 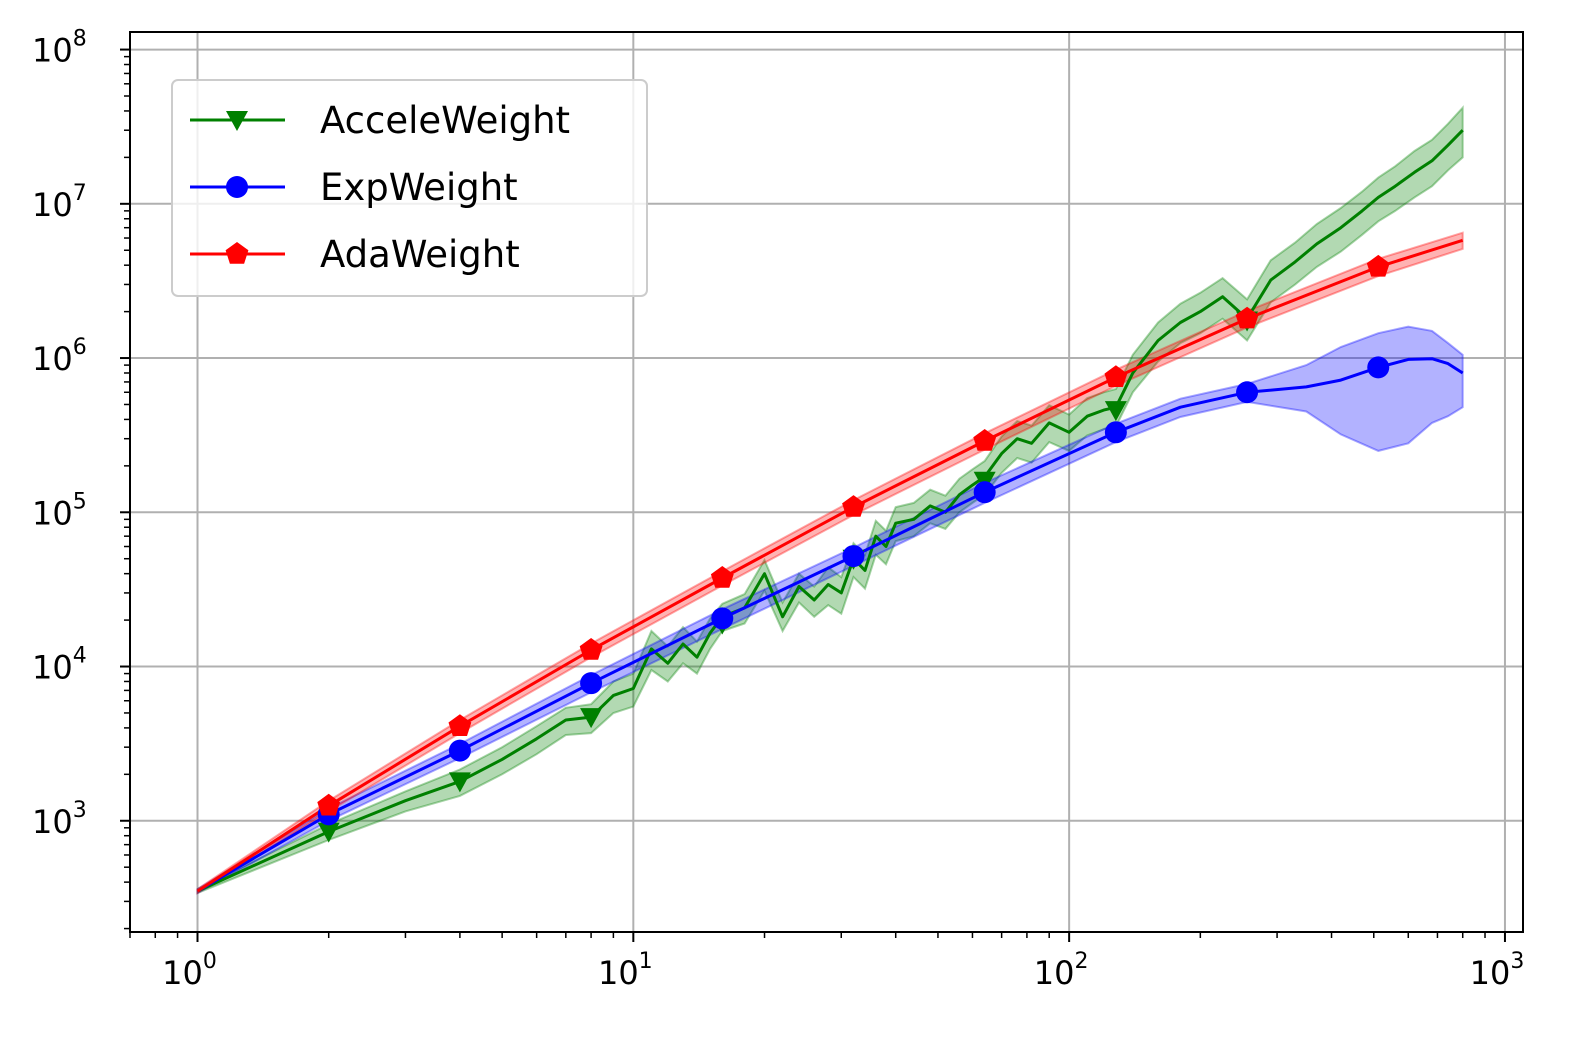 What do you see at coordinates (80, 39) in the screenshot?
I see `y-tick-label-exponent: 8` at bounding box center [80, 39].